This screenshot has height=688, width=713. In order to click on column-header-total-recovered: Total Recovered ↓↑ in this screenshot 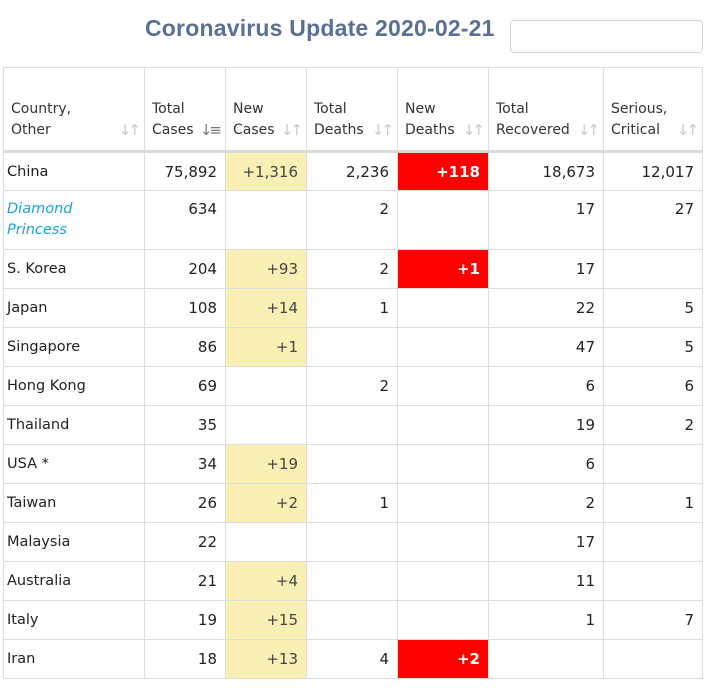, I will do `click(546, 110)`.